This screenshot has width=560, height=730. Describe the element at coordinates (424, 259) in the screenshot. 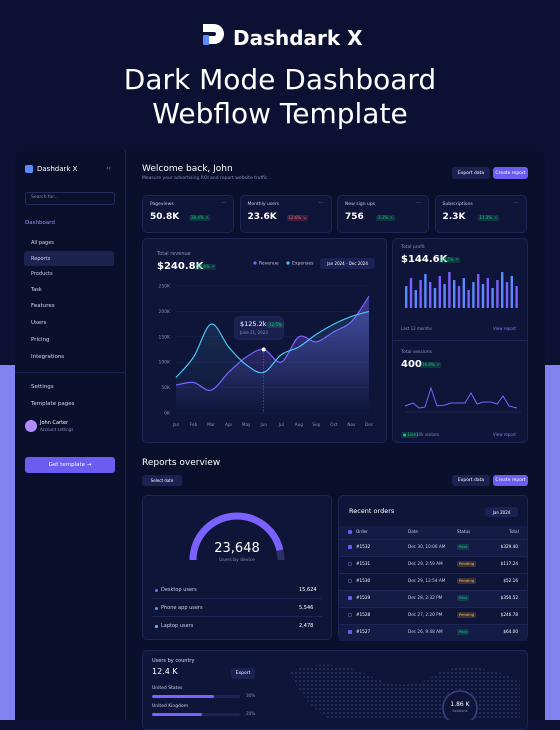

I see `card-value: $144.6K` at that location.